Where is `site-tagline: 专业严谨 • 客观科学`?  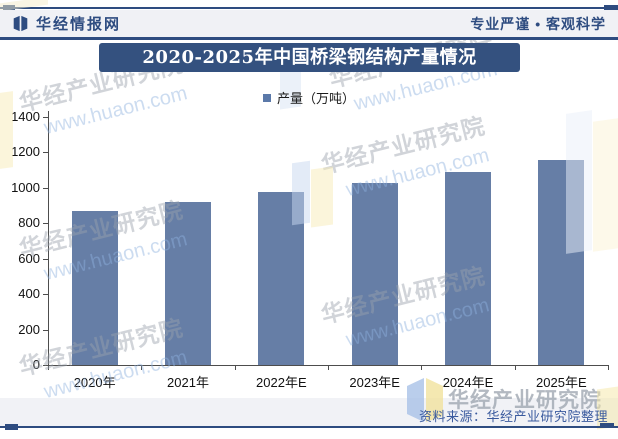 site-tagline: 专业严谨 • 客观科学 is located at coordinates (538, 23).